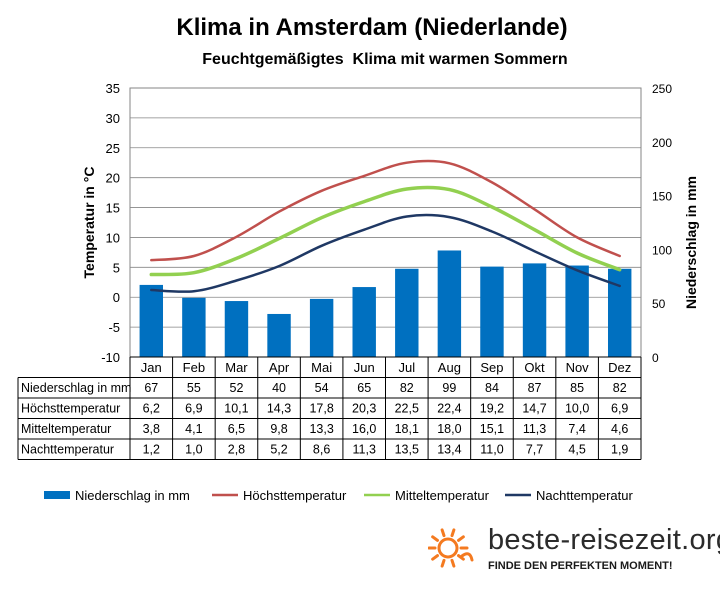 This screenshot has width=720, height=592. Describe the element at coordinates (110, 357) in the screenshot. I see `y-tick-label: -10` at that location.